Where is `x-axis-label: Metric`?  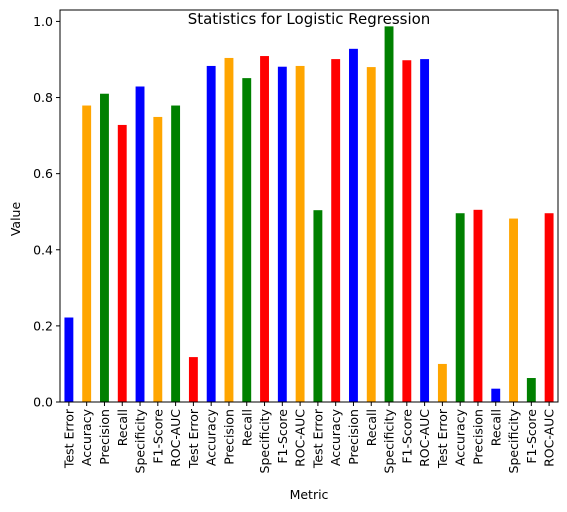 x-axis-label: Metric is located at coordinates (309, 494).